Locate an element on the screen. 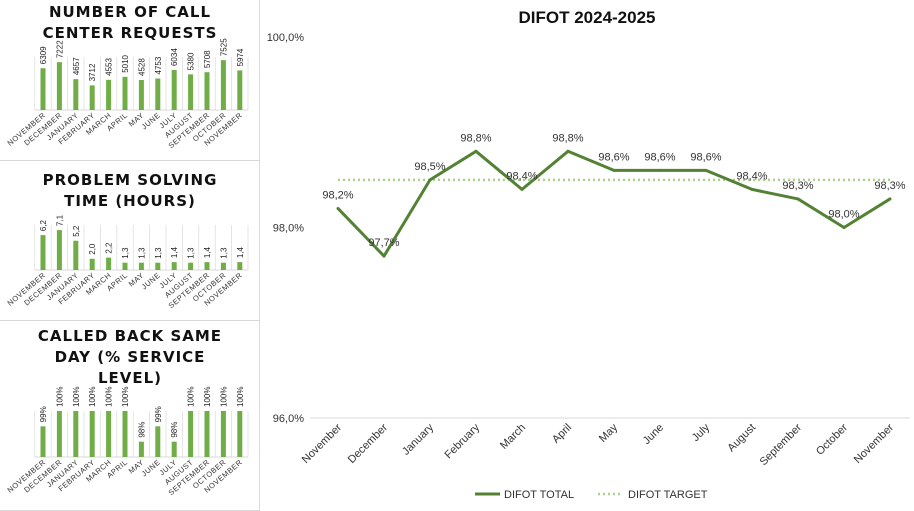  x-tick-label: June is located at coordinates (653, 434).